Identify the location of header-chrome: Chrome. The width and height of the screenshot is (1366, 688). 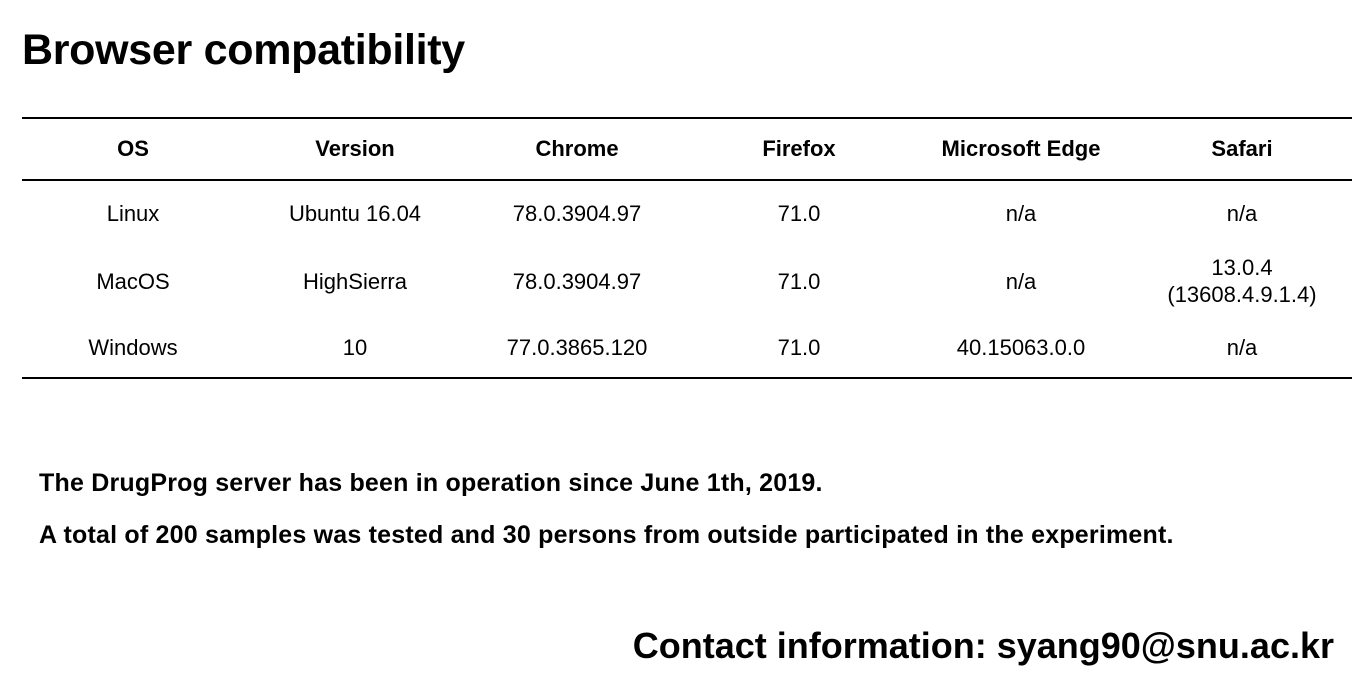
(577, 148).